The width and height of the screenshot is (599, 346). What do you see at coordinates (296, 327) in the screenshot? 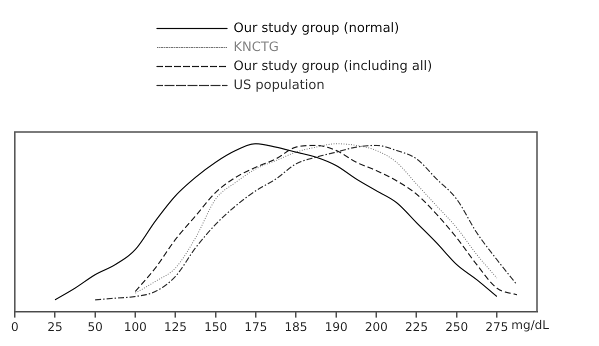
I see `x-tick-label: 185` at bounding box center [296, 327].